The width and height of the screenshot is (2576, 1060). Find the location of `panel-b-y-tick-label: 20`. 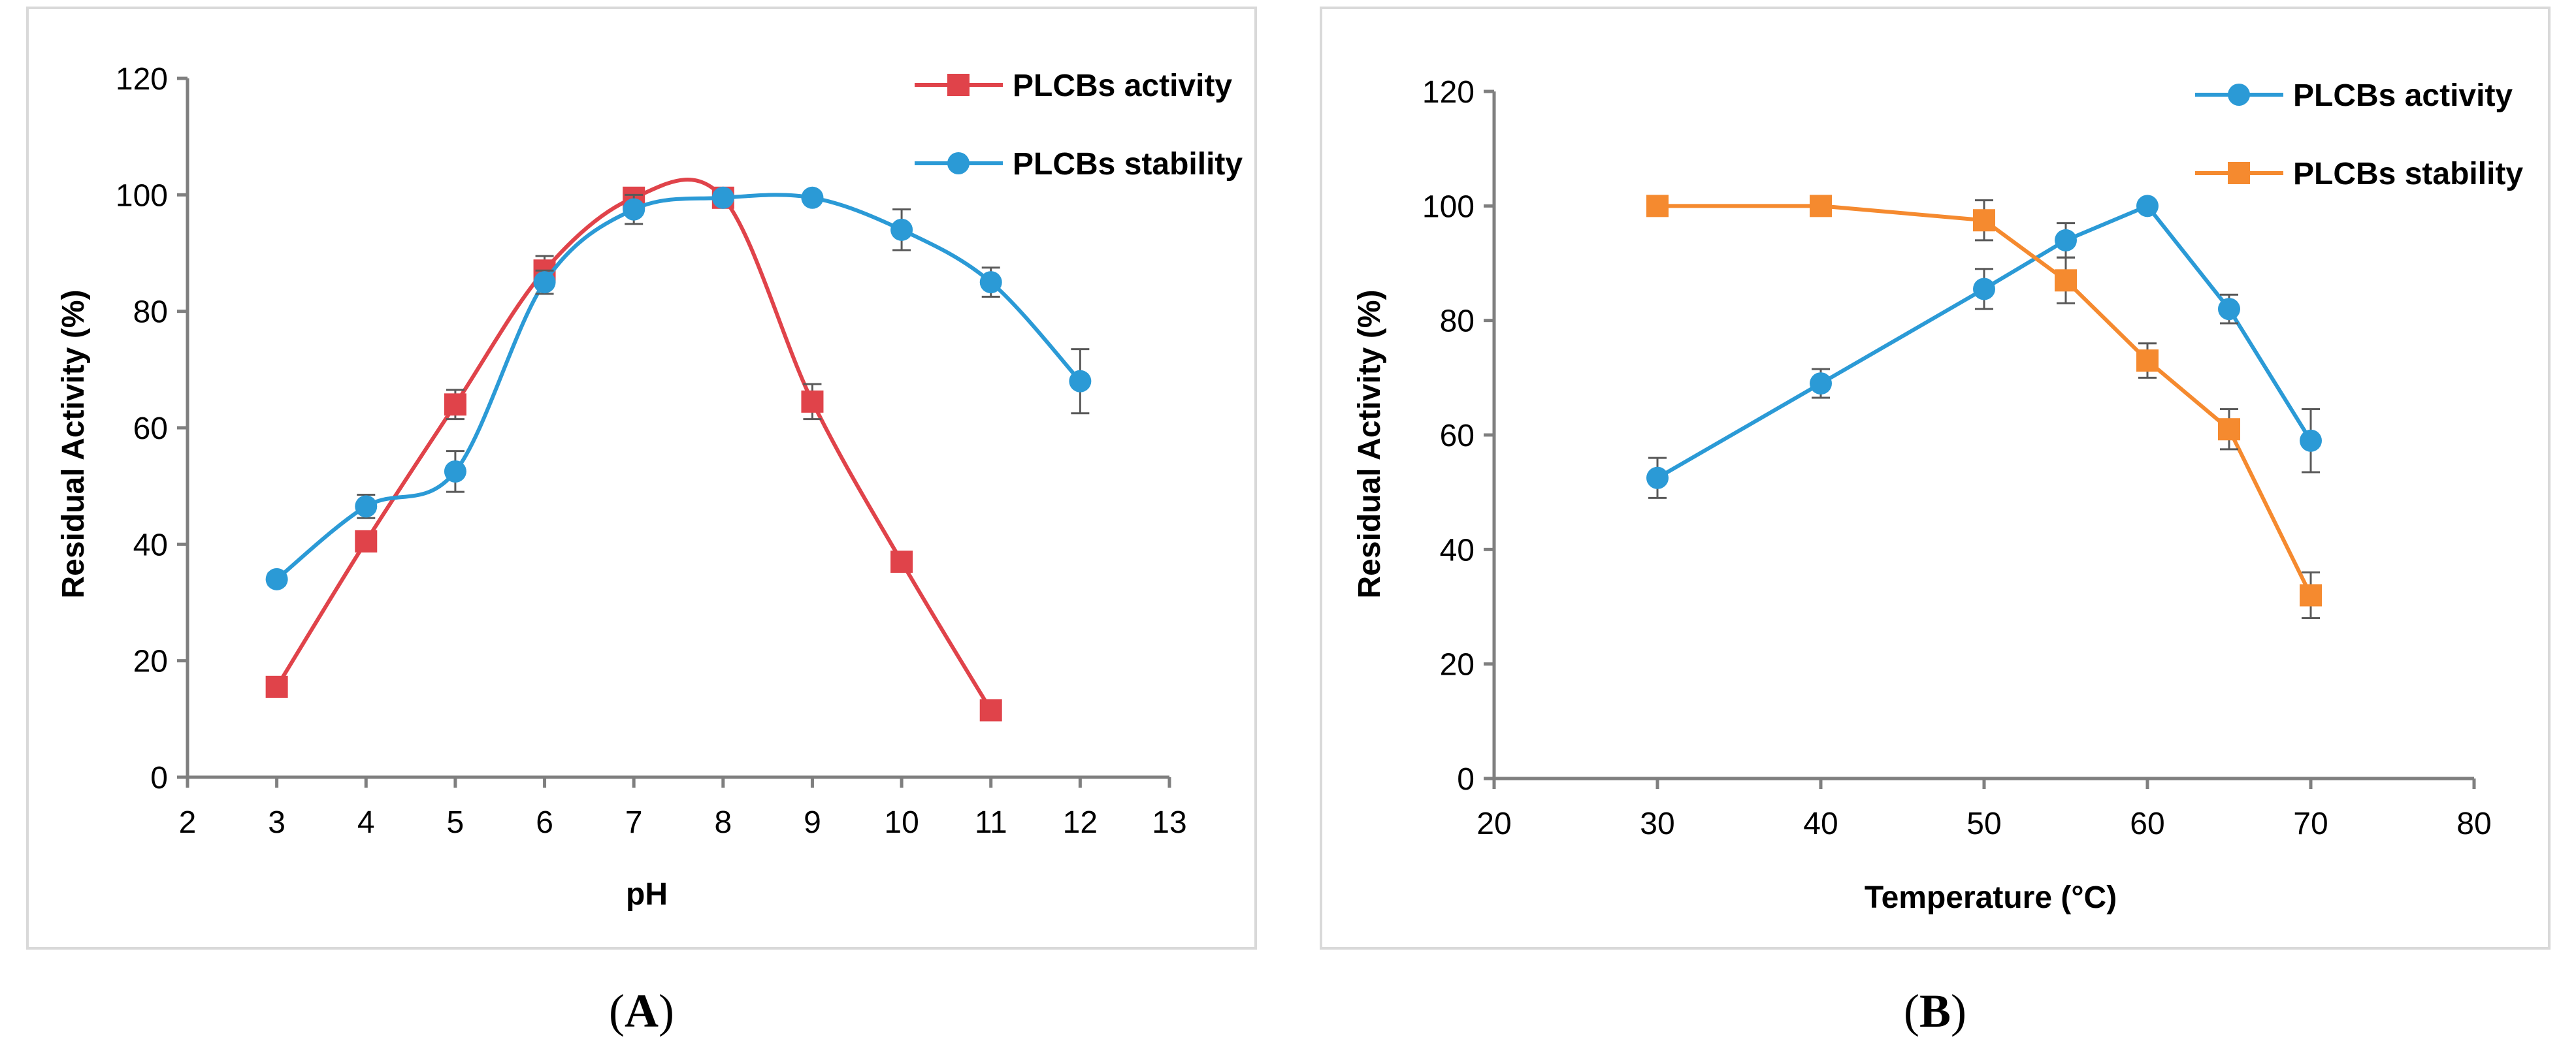

panel-b-y-tick-label: 20 is located at coordinates (1457, 665).